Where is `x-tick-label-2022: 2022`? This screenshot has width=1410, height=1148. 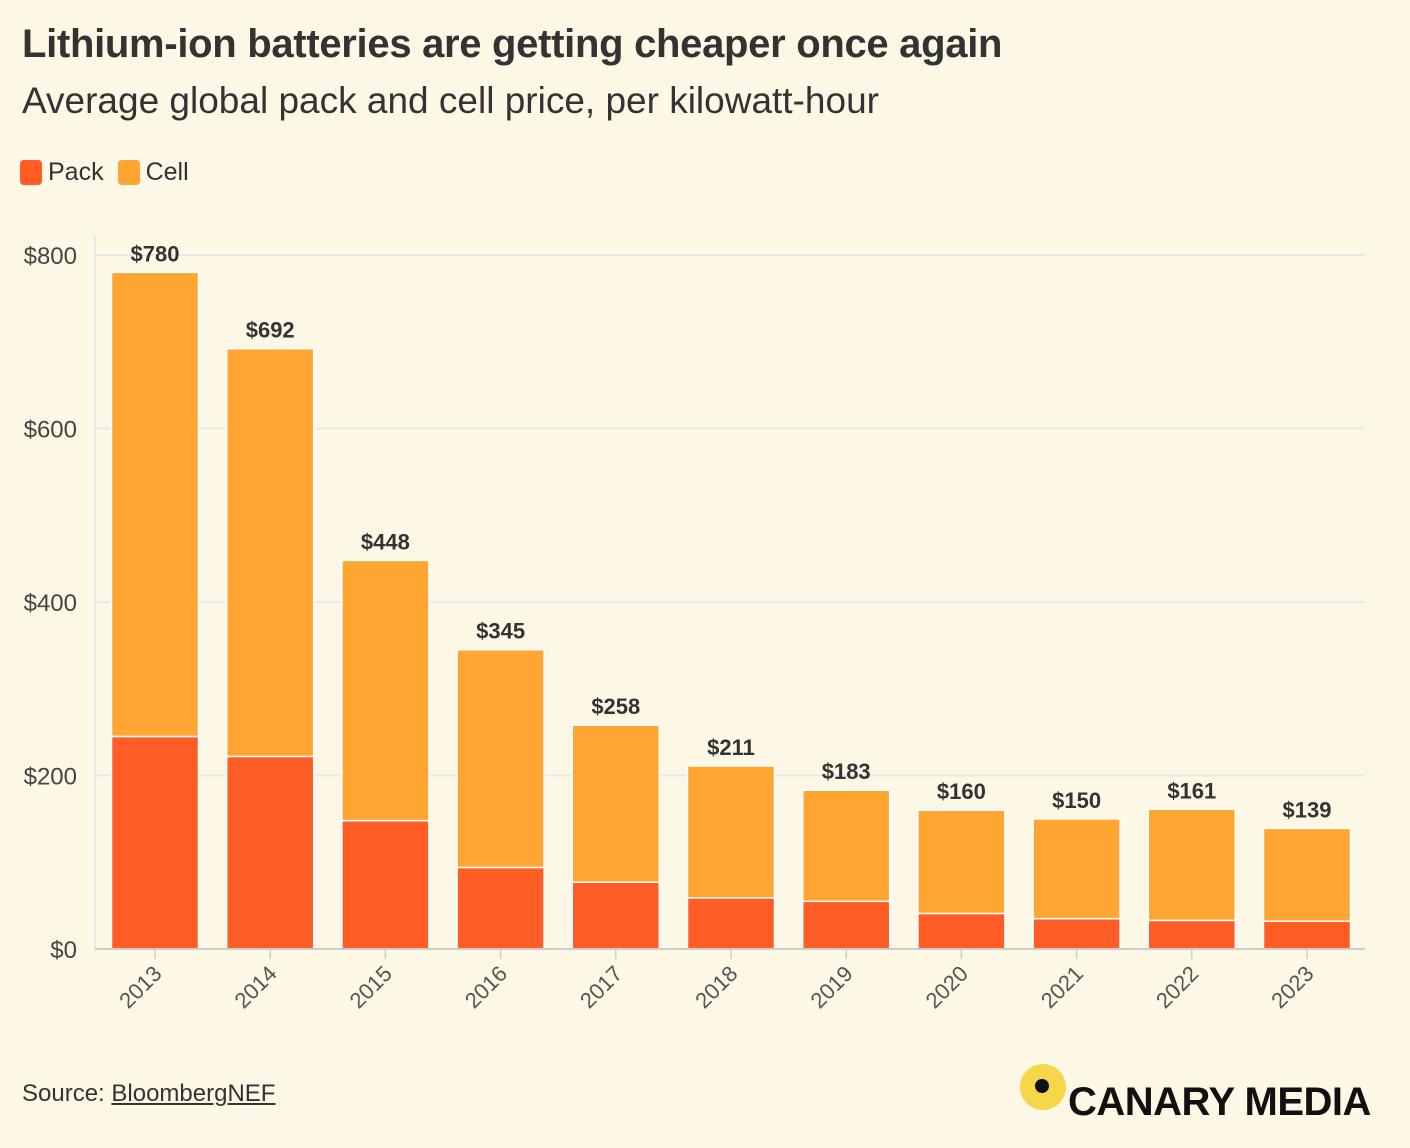
x-tick-label-2022: 2022 is located at coordinates (1177, 987).